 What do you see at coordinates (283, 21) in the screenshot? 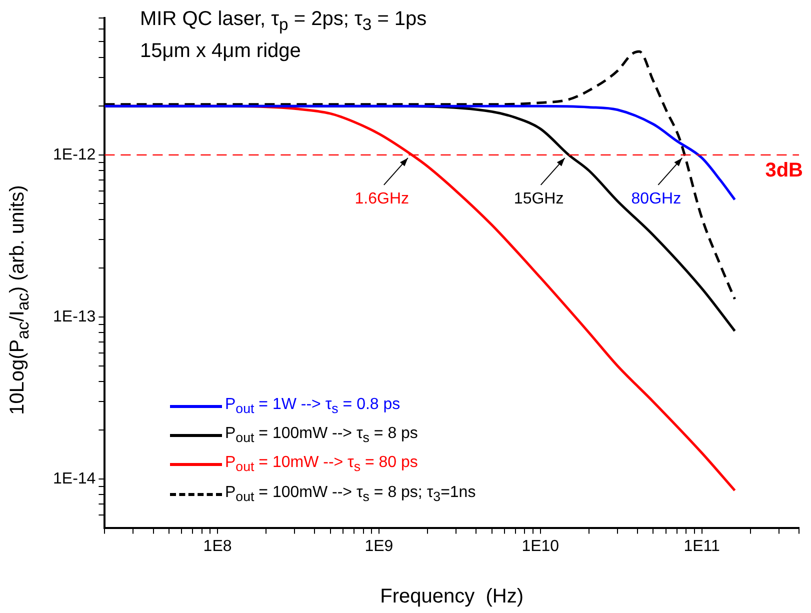
I see `chart-title: MIR QC laser, τ$_{p}$ = 2ps; τ$_{3}$ = 1ps` at bounding box center [283, 21].